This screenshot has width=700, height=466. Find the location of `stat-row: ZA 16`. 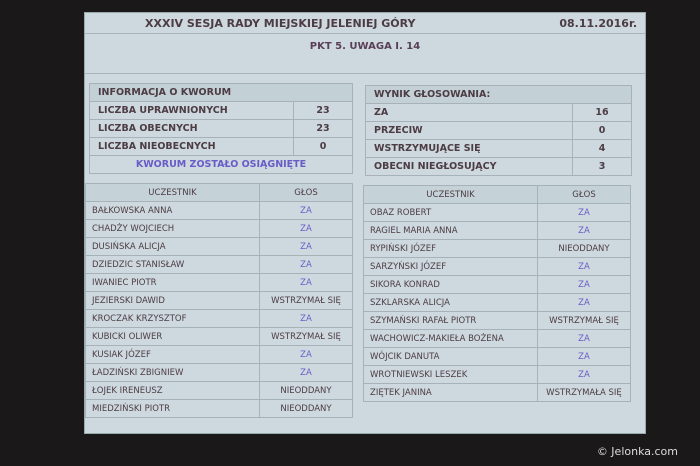

stat-row: ZA 16 is located at coordinates (498, 112).